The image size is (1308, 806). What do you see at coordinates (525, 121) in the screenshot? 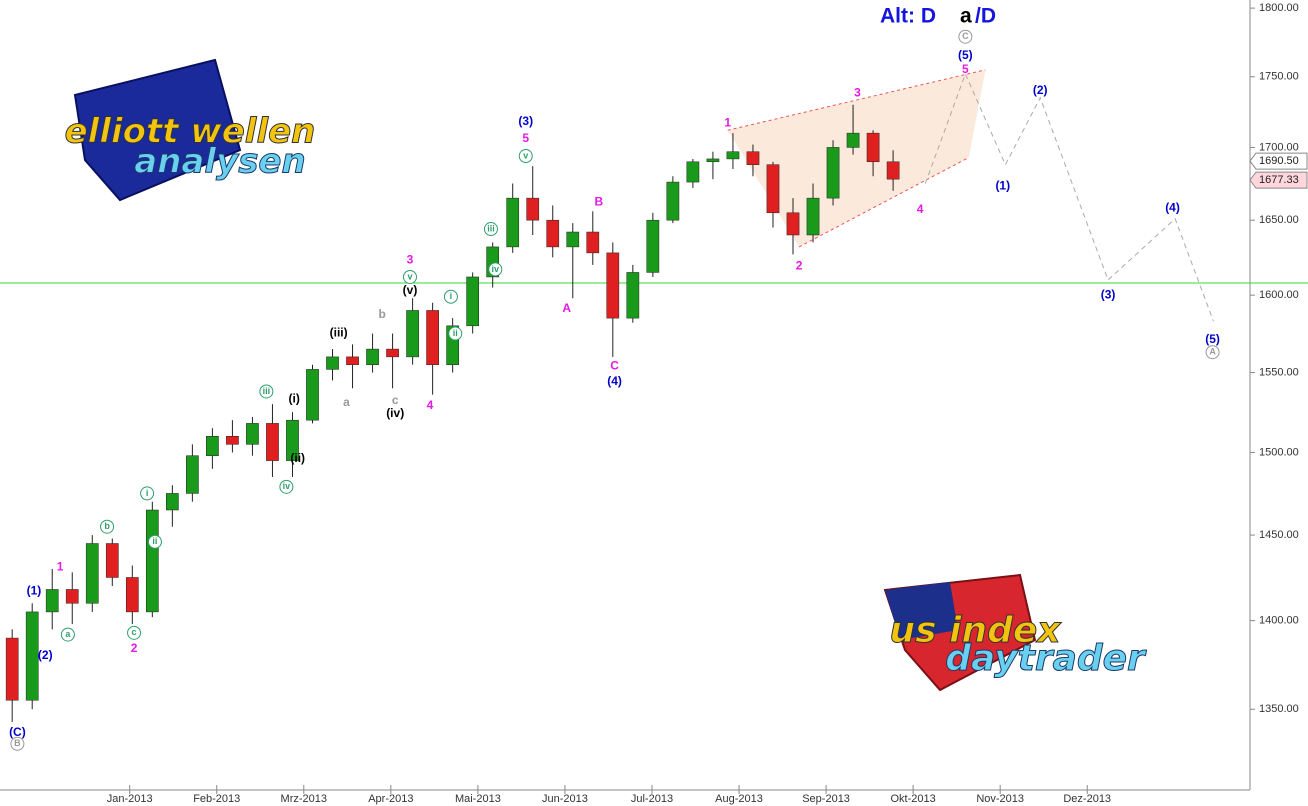
I see `wave-label: (3)` at bounding box center [525, 121].